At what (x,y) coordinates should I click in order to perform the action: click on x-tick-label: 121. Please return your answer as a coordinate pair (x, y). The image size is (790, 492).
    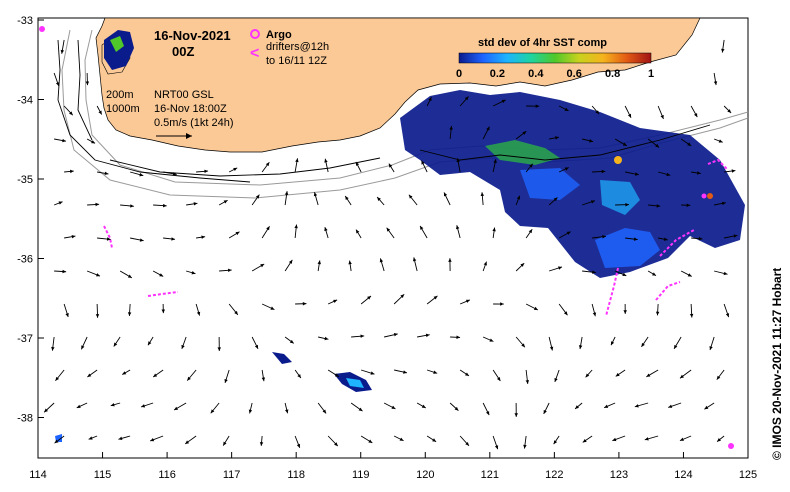
    Looking at the image, I should click on (490, 475).